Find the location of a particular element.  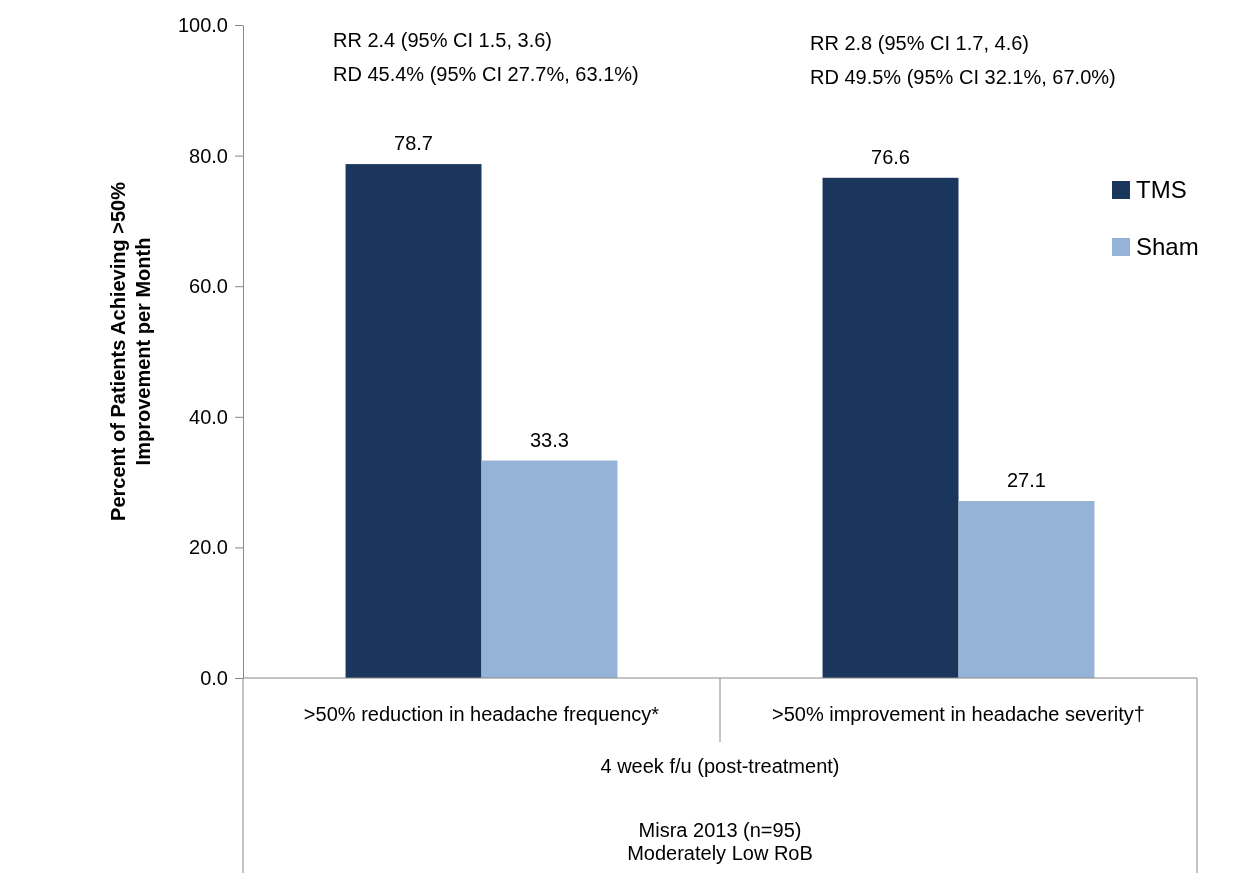

y-tick-label: 60.0 is located at coordinates (208, 286).